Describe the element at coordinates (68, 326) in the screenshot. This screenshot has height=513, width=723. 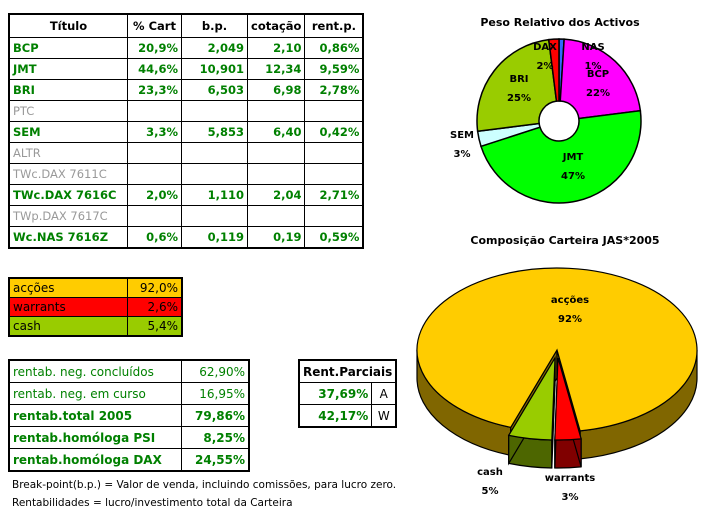
I see `allocation-label: cash` at that location.